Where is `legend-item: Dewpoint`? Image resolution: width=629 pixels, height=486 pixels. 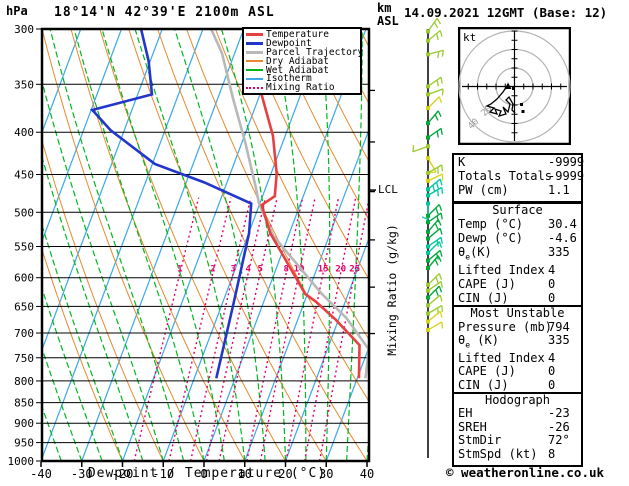 legend-item: Dewpoint is located at coordinates (303, 43).